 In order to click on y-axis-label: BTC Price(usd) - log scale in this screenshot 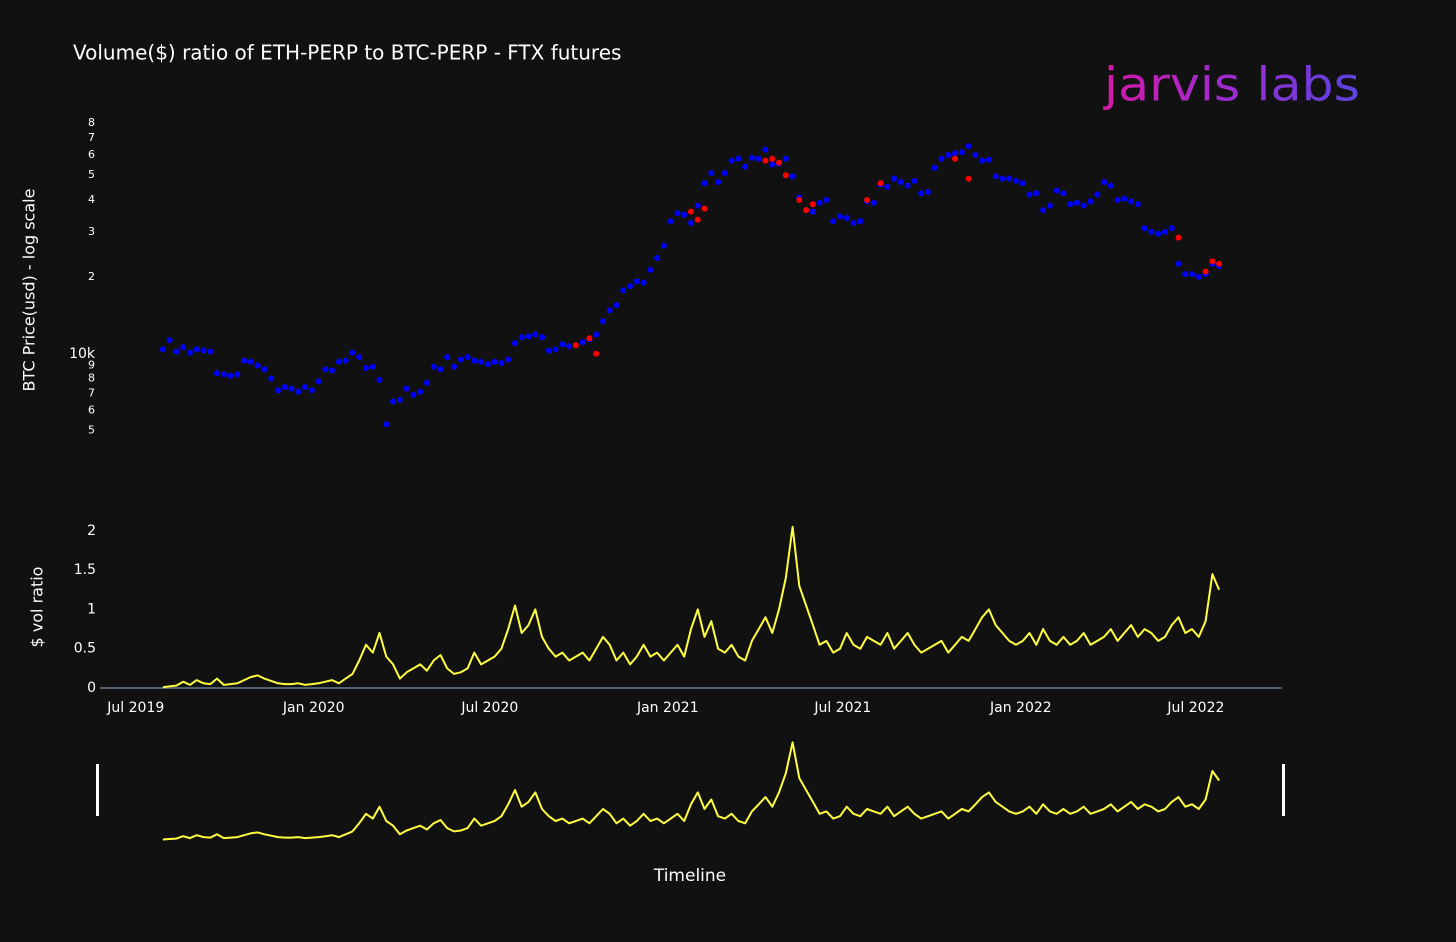, I will do `click(29, 290)`.